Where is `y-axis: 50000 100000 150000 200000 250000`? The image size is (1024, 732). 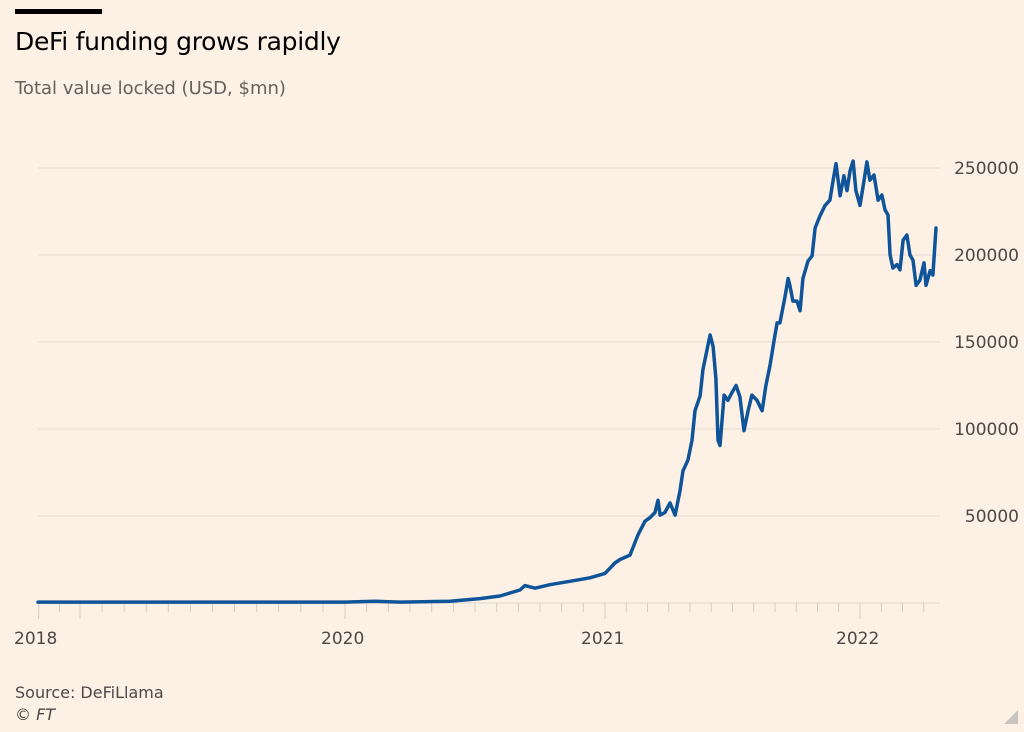 y-axis: 50000 100000 150000 200000 250000 is located at coordinates (986, 343).